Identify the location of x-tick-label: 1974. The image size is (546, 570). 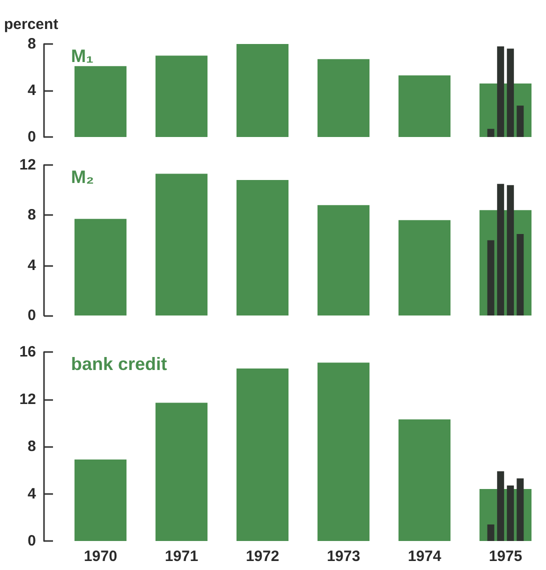
(425, 556).